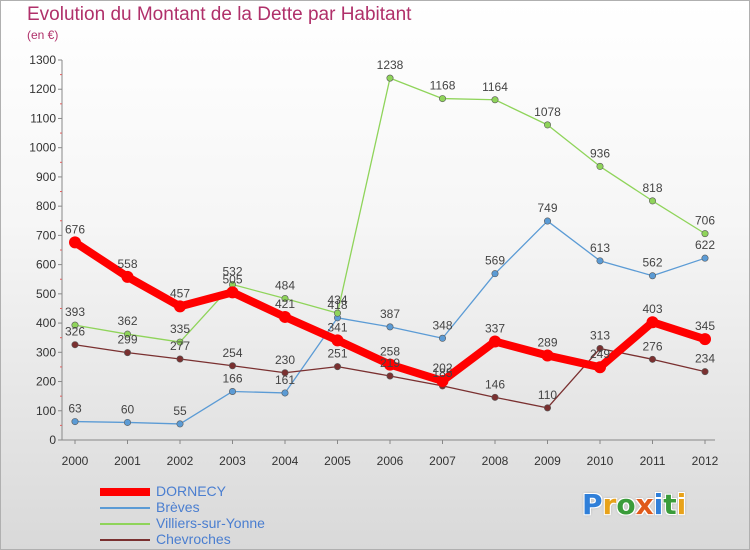  Describe the element at coordinates (442, 325) in the screenshot. I see `data-label-br-ves: 348` at that location.